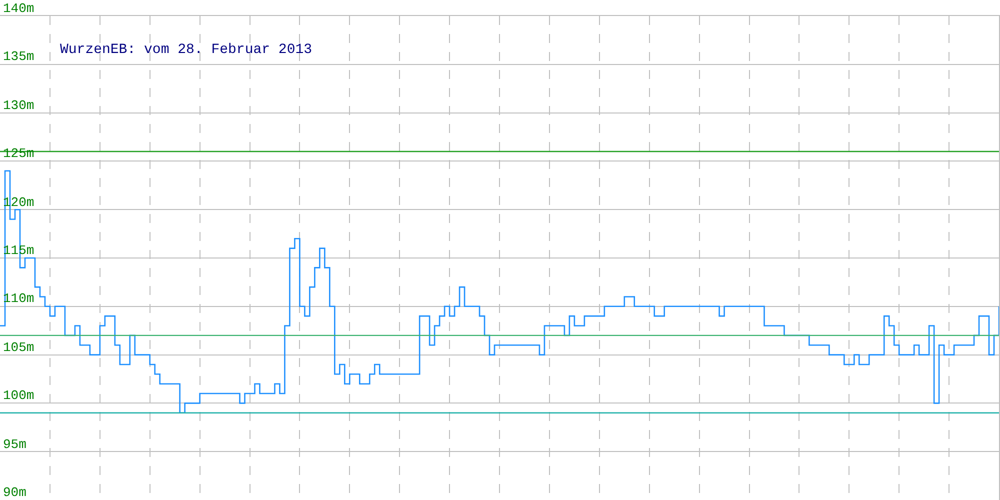 Image resolution: width=1000 pixels, height=500 pixels. What do you see at coordinates (18, 395) in the screenshot?
I see `y-tick-label: 100m` at bounding box center [18, 395].